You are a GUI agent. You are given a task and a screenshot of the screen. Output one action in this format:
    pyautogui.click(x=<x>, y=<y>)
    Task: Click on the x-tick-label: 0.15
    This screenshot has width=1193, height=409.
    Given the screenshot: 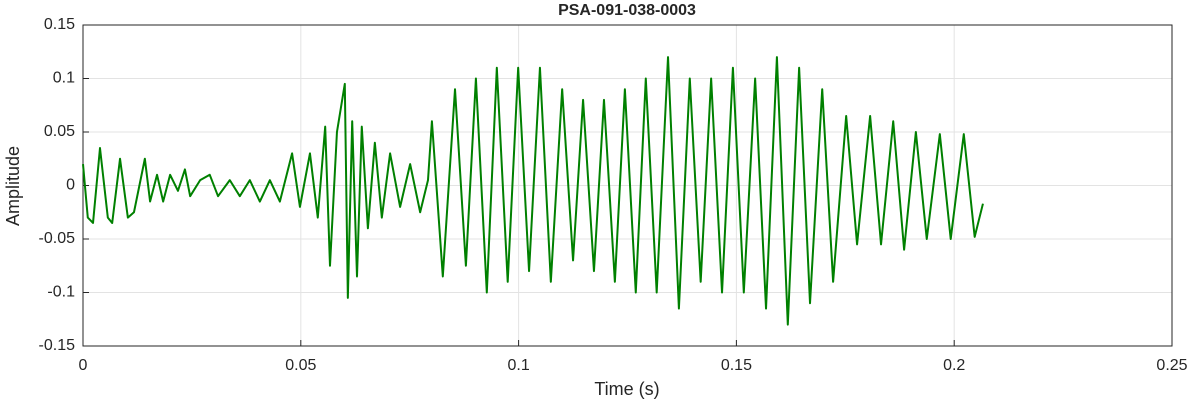 What is the action you would take?
    pyautogui.click(x=736, y=365)
    